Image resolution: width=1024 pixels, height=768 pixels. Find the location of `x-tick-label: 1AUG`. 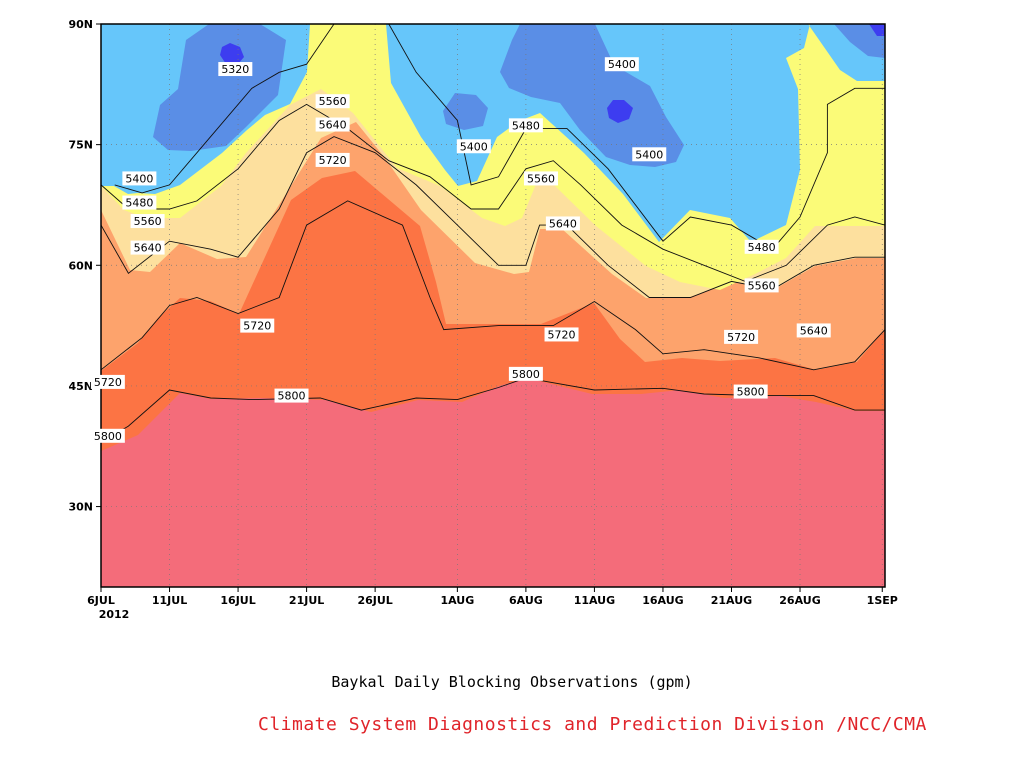

x-tick-label: 1AUG is located at coordinates (457, 600).